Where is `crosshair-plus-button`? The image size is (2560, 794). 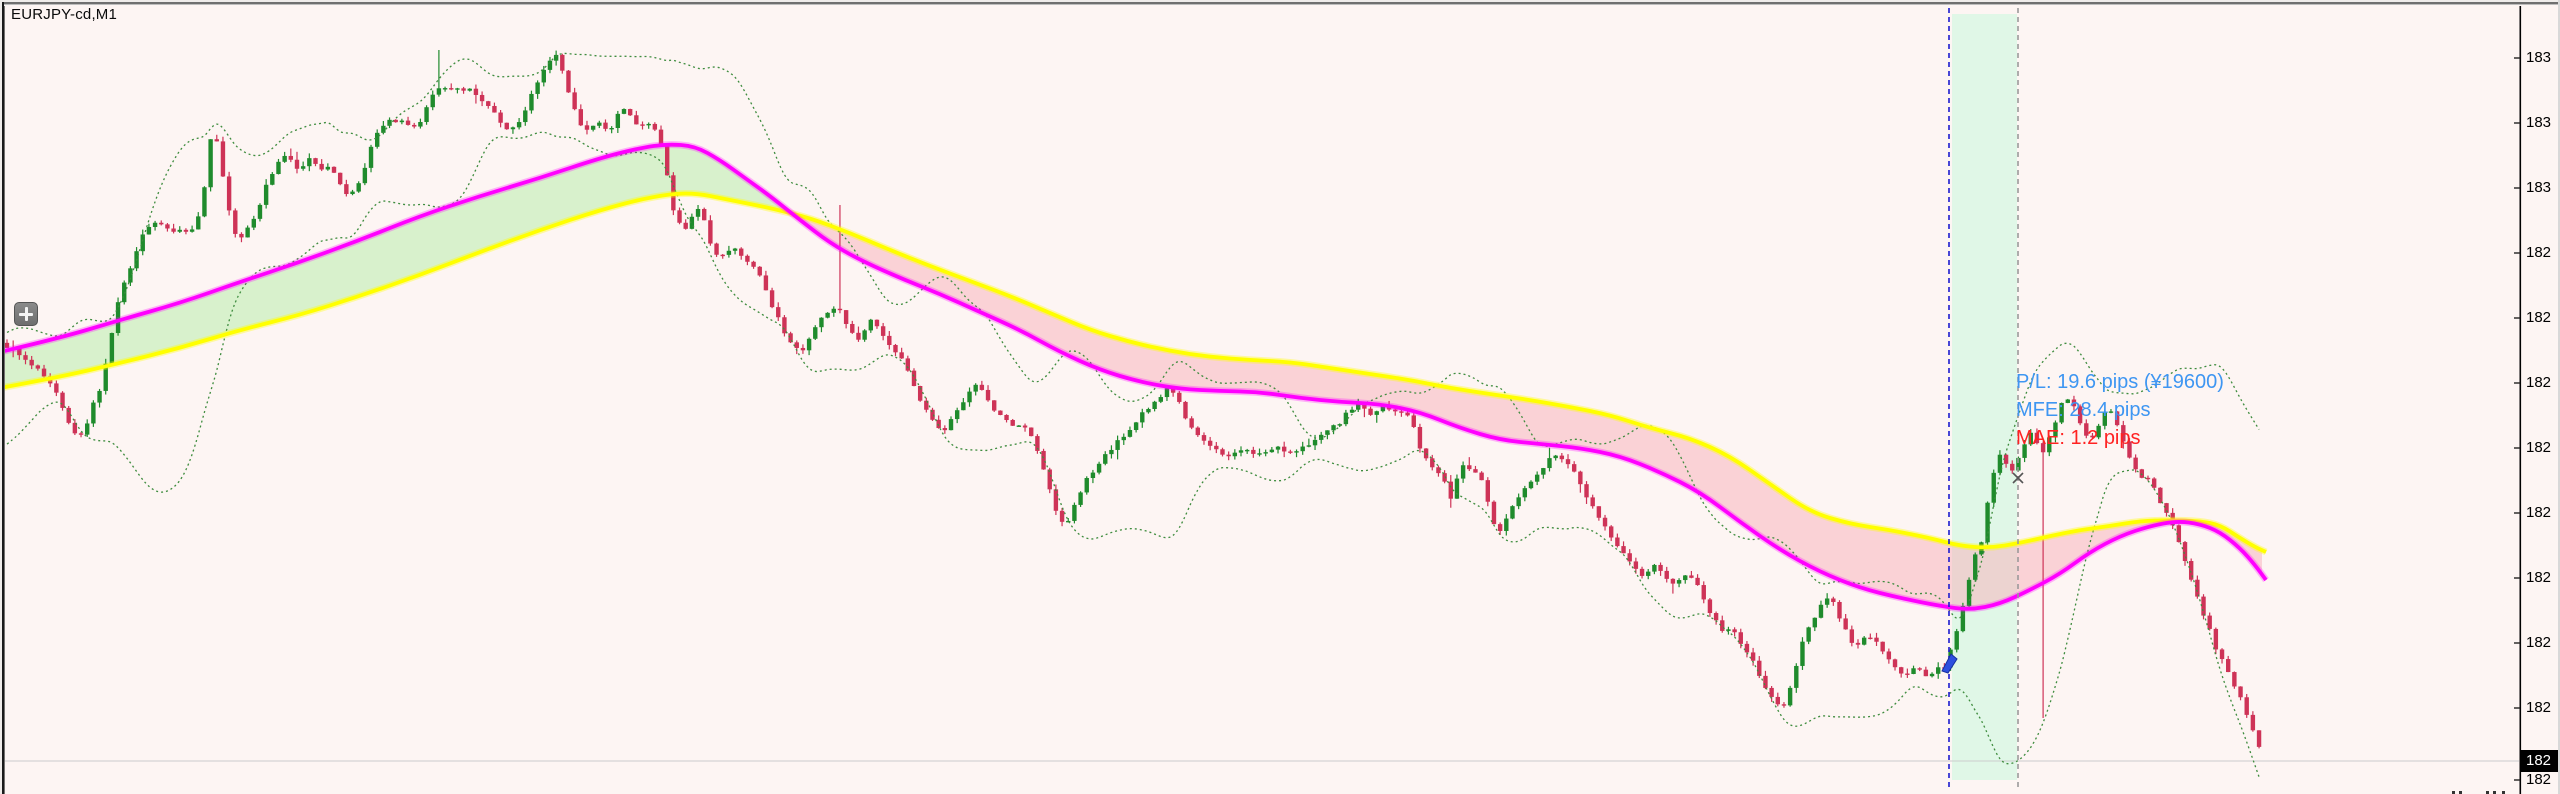
crosshair-plus-button is located at coordinates (26, 314).